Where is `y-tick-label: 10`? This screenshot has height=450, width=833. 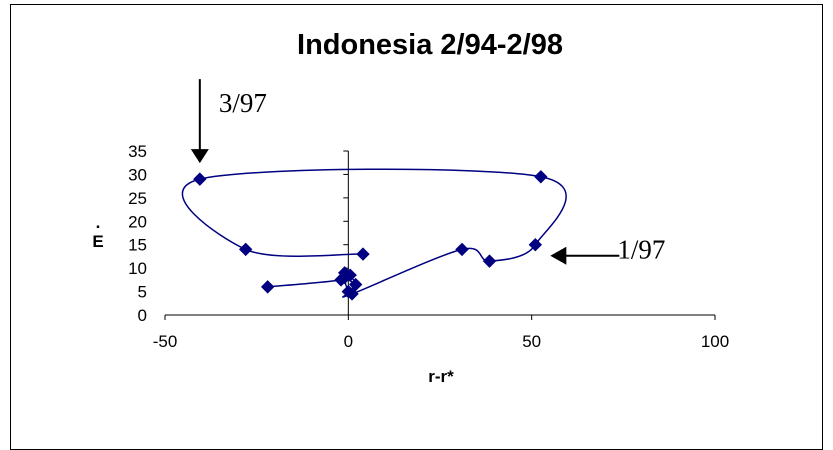
y-tick-label: 10 is located at coordinates (137, 268).